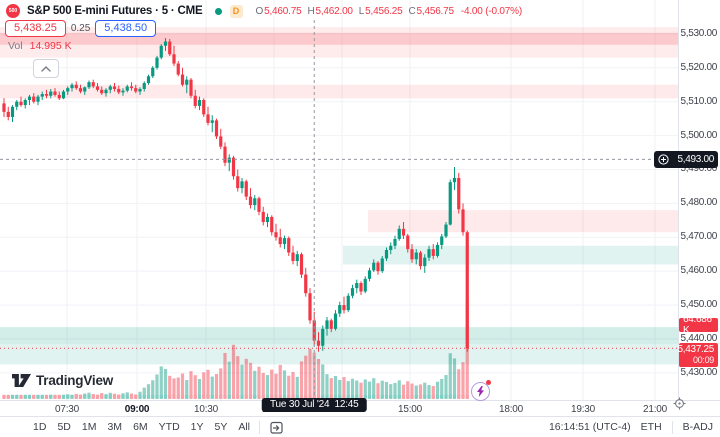  I want to click on watermark-text: TradingView, so click(75, 380).